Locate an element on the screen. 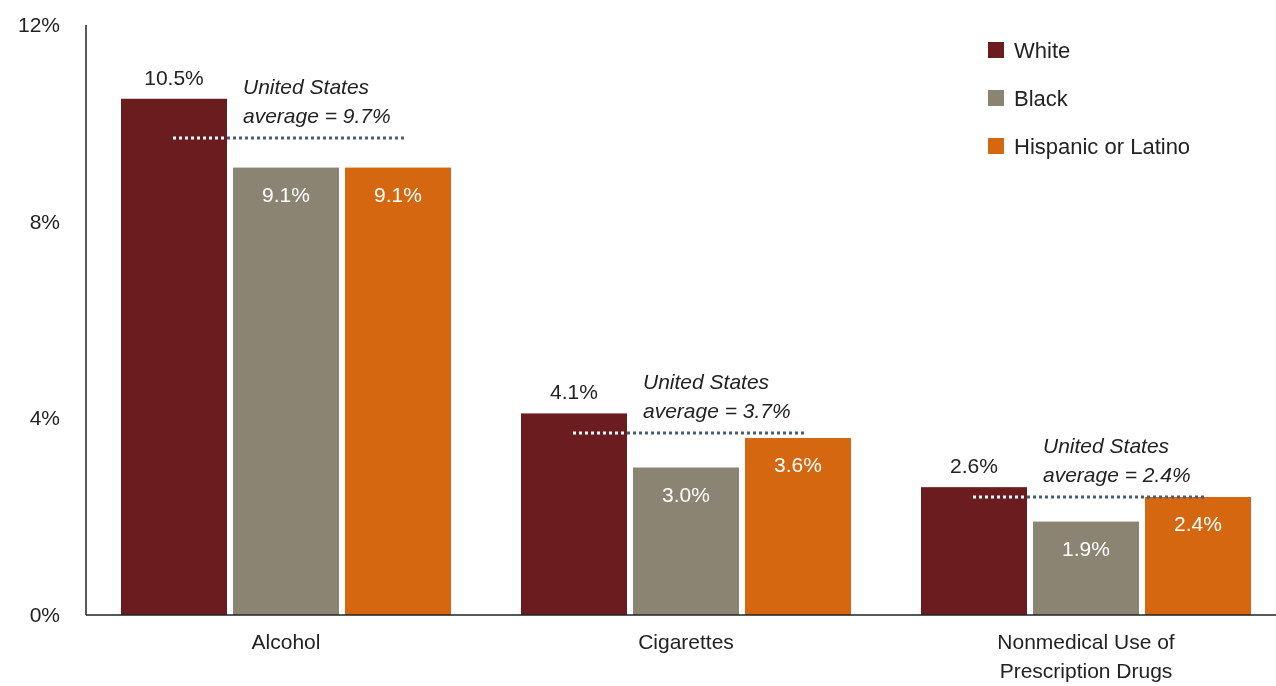  data-label: 3.6% is located at coordinates (798, 464).